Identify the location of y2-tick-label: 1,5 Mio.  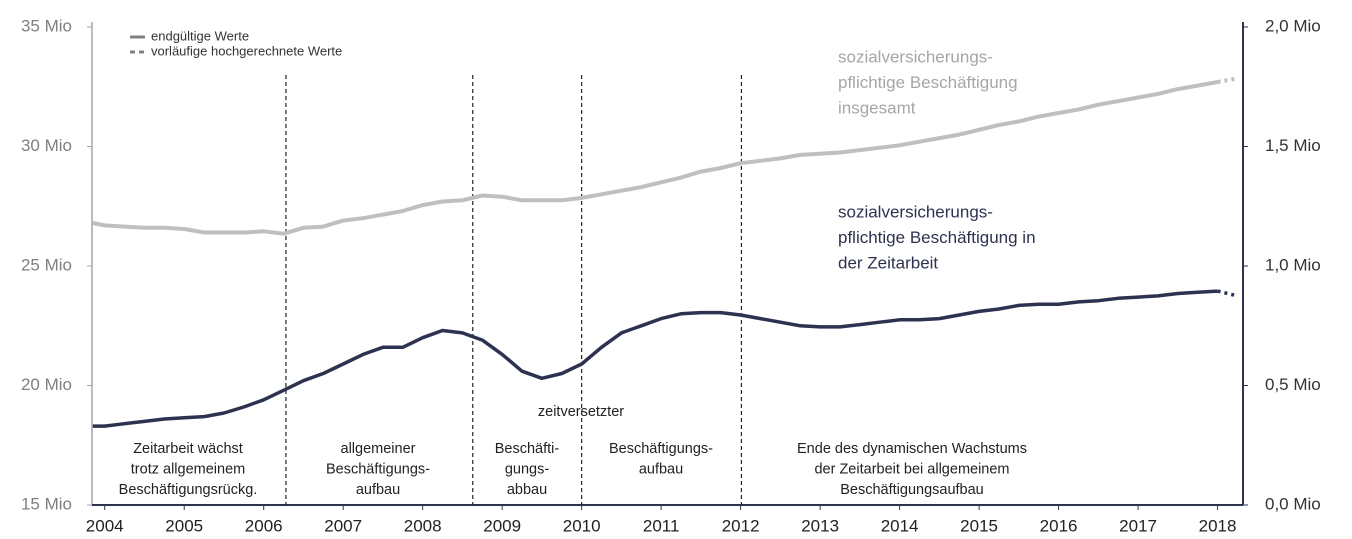
(1293, 145).